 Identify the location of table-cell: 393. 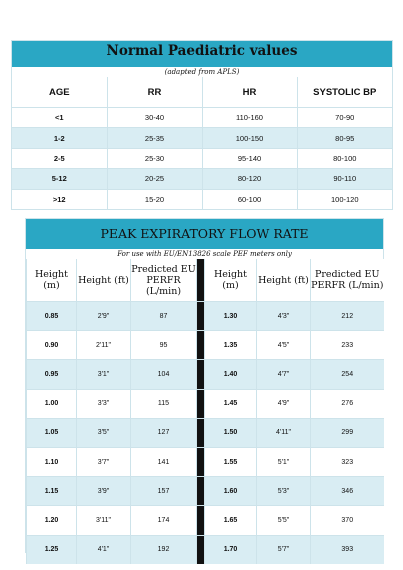
(347, 549).